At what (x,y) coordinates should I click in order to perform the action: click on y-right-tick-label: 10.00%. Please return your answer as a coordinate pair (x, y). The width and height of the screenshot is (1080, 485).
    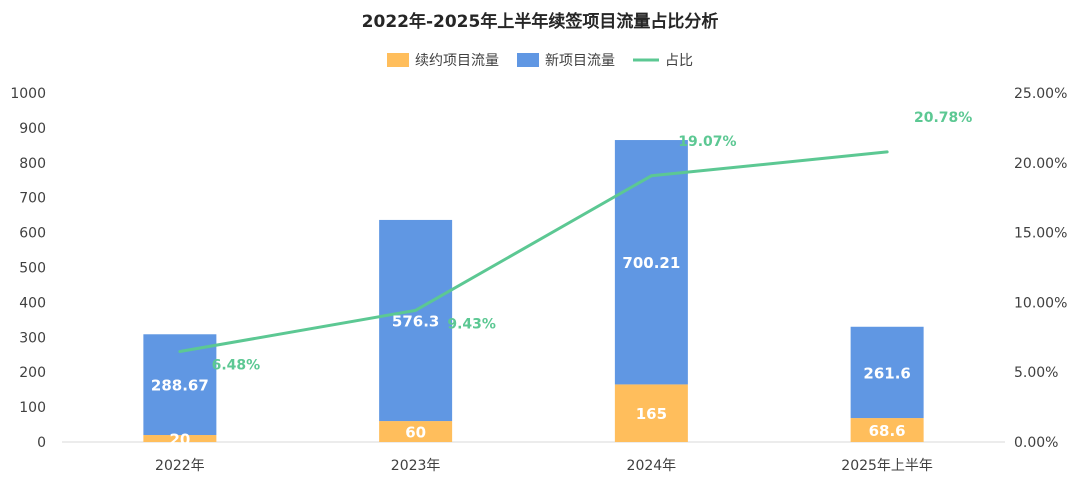
    Looking at the image, I should click on (1040, 303).